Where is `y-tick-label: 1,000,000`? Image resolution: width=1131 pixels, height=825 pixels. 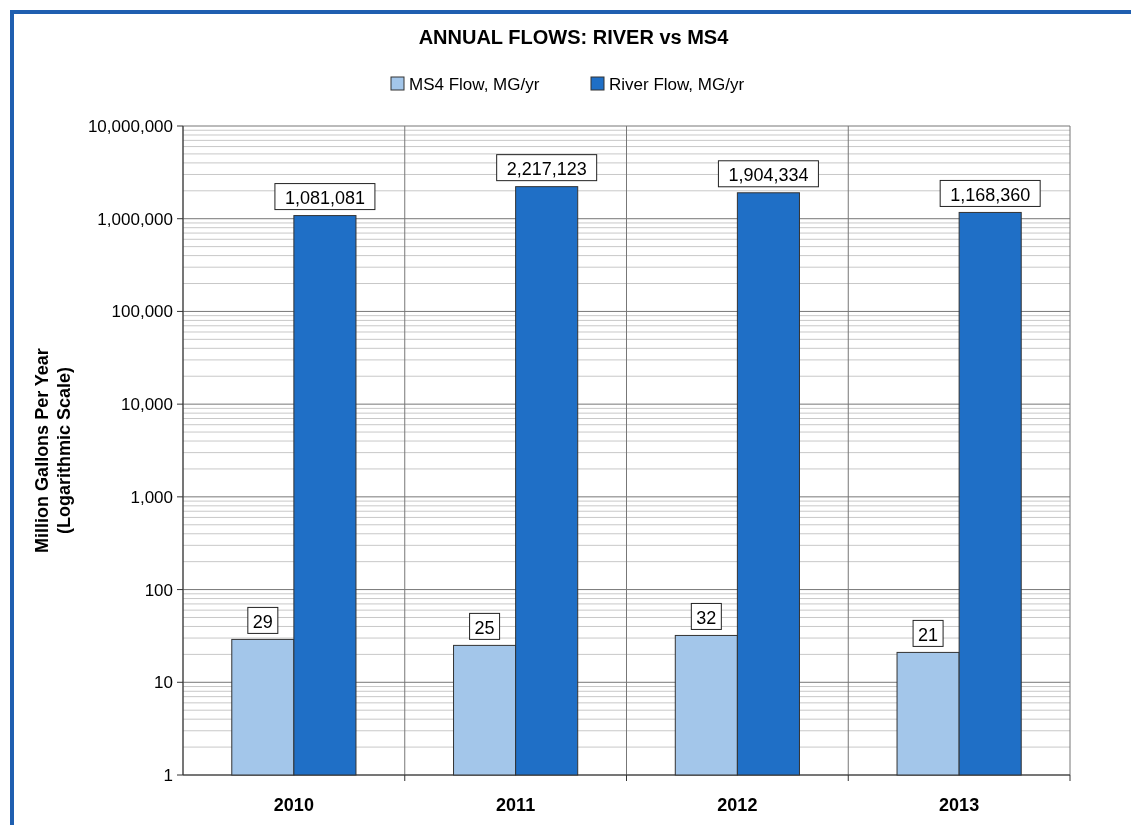
y-tick-label: 1,000,000 is located at coordinates (135, 219).